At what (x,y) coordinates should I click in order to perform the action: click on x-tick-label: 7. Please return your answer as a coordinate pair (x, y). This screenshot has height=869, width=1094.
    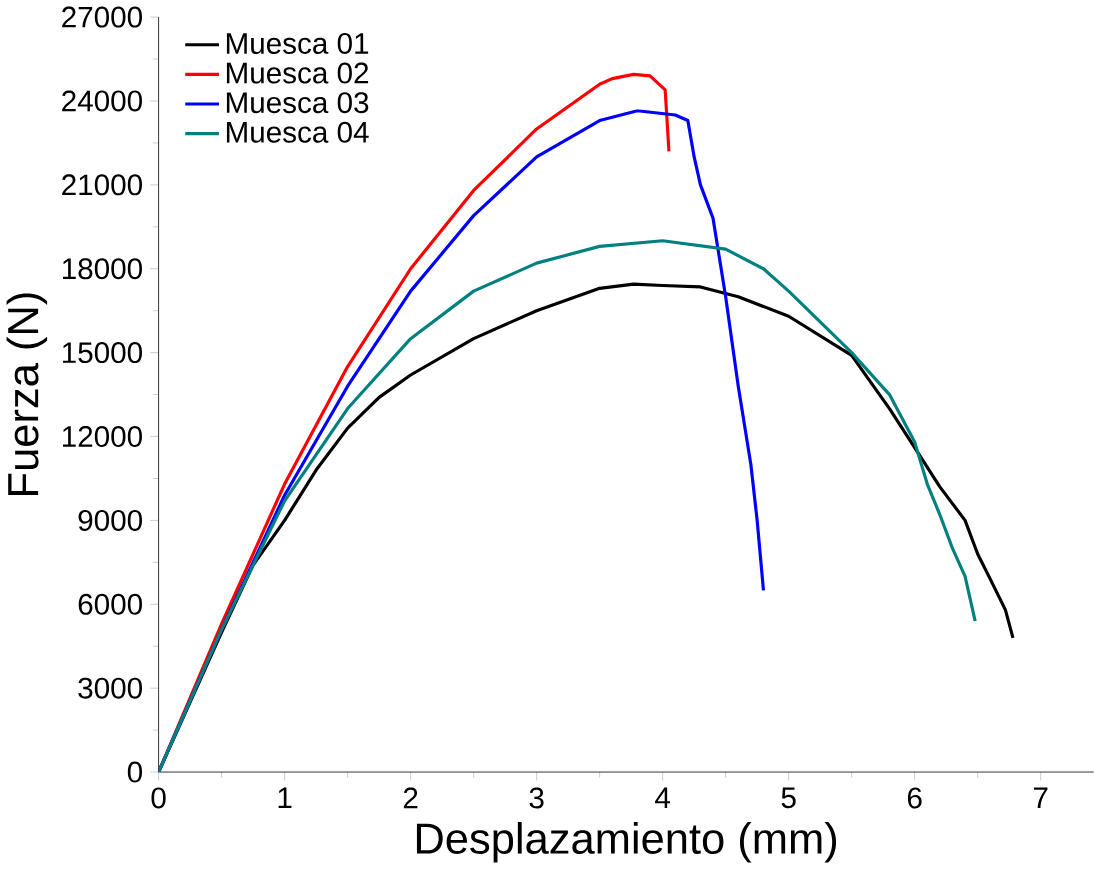
    Looking at the image, I should click on (1040, 797).